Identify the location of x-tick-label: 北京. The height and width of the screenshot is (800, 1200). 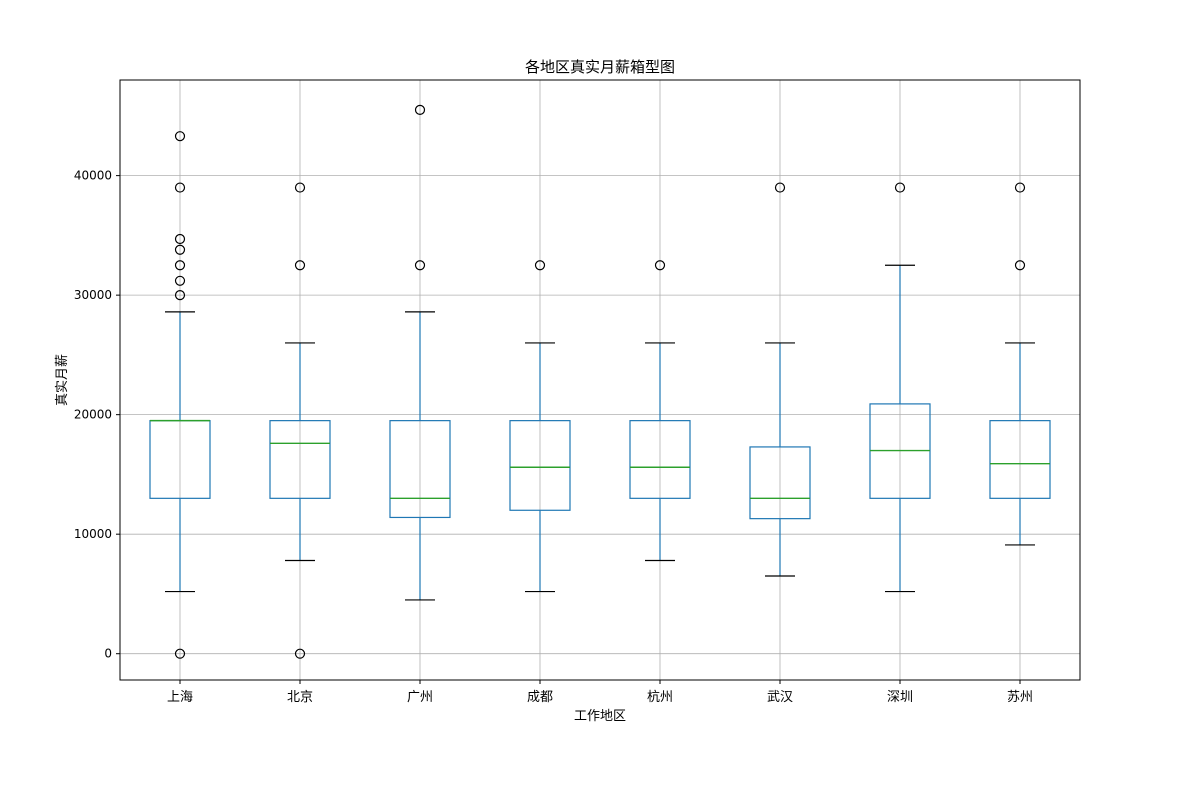
(300, 697).